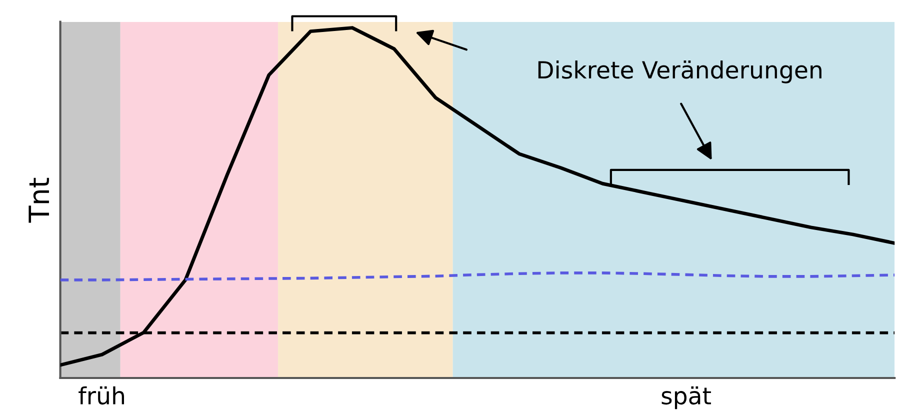 The height and width of the screenshot is (420, 900). What do you see at coordinates (680, 72) in the screenshot?
I see `annotation: Diskrete Veränderungen` at bounding box center [680, 72].